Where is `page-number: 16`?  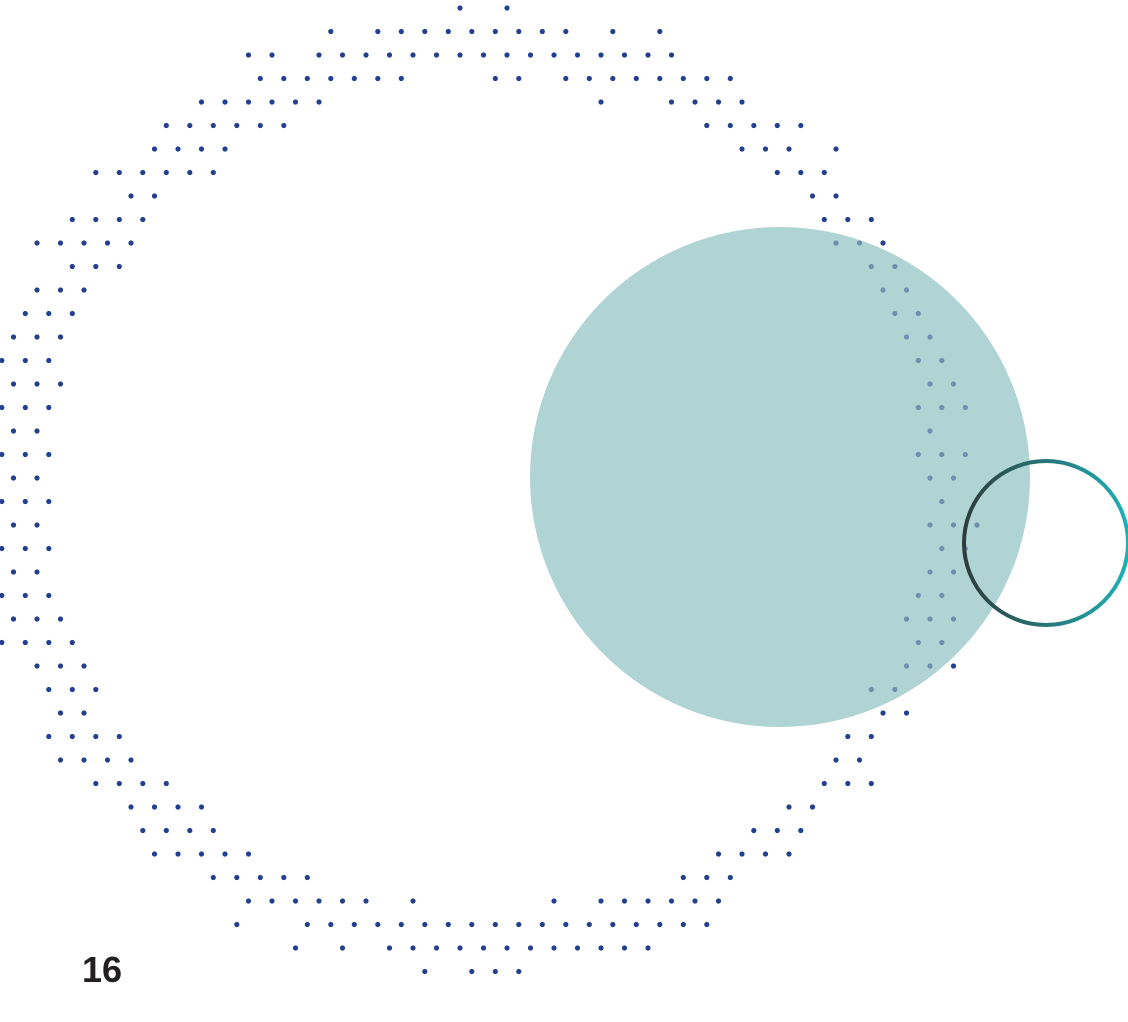
page-number: 16 is located at coordinates (102, 969).